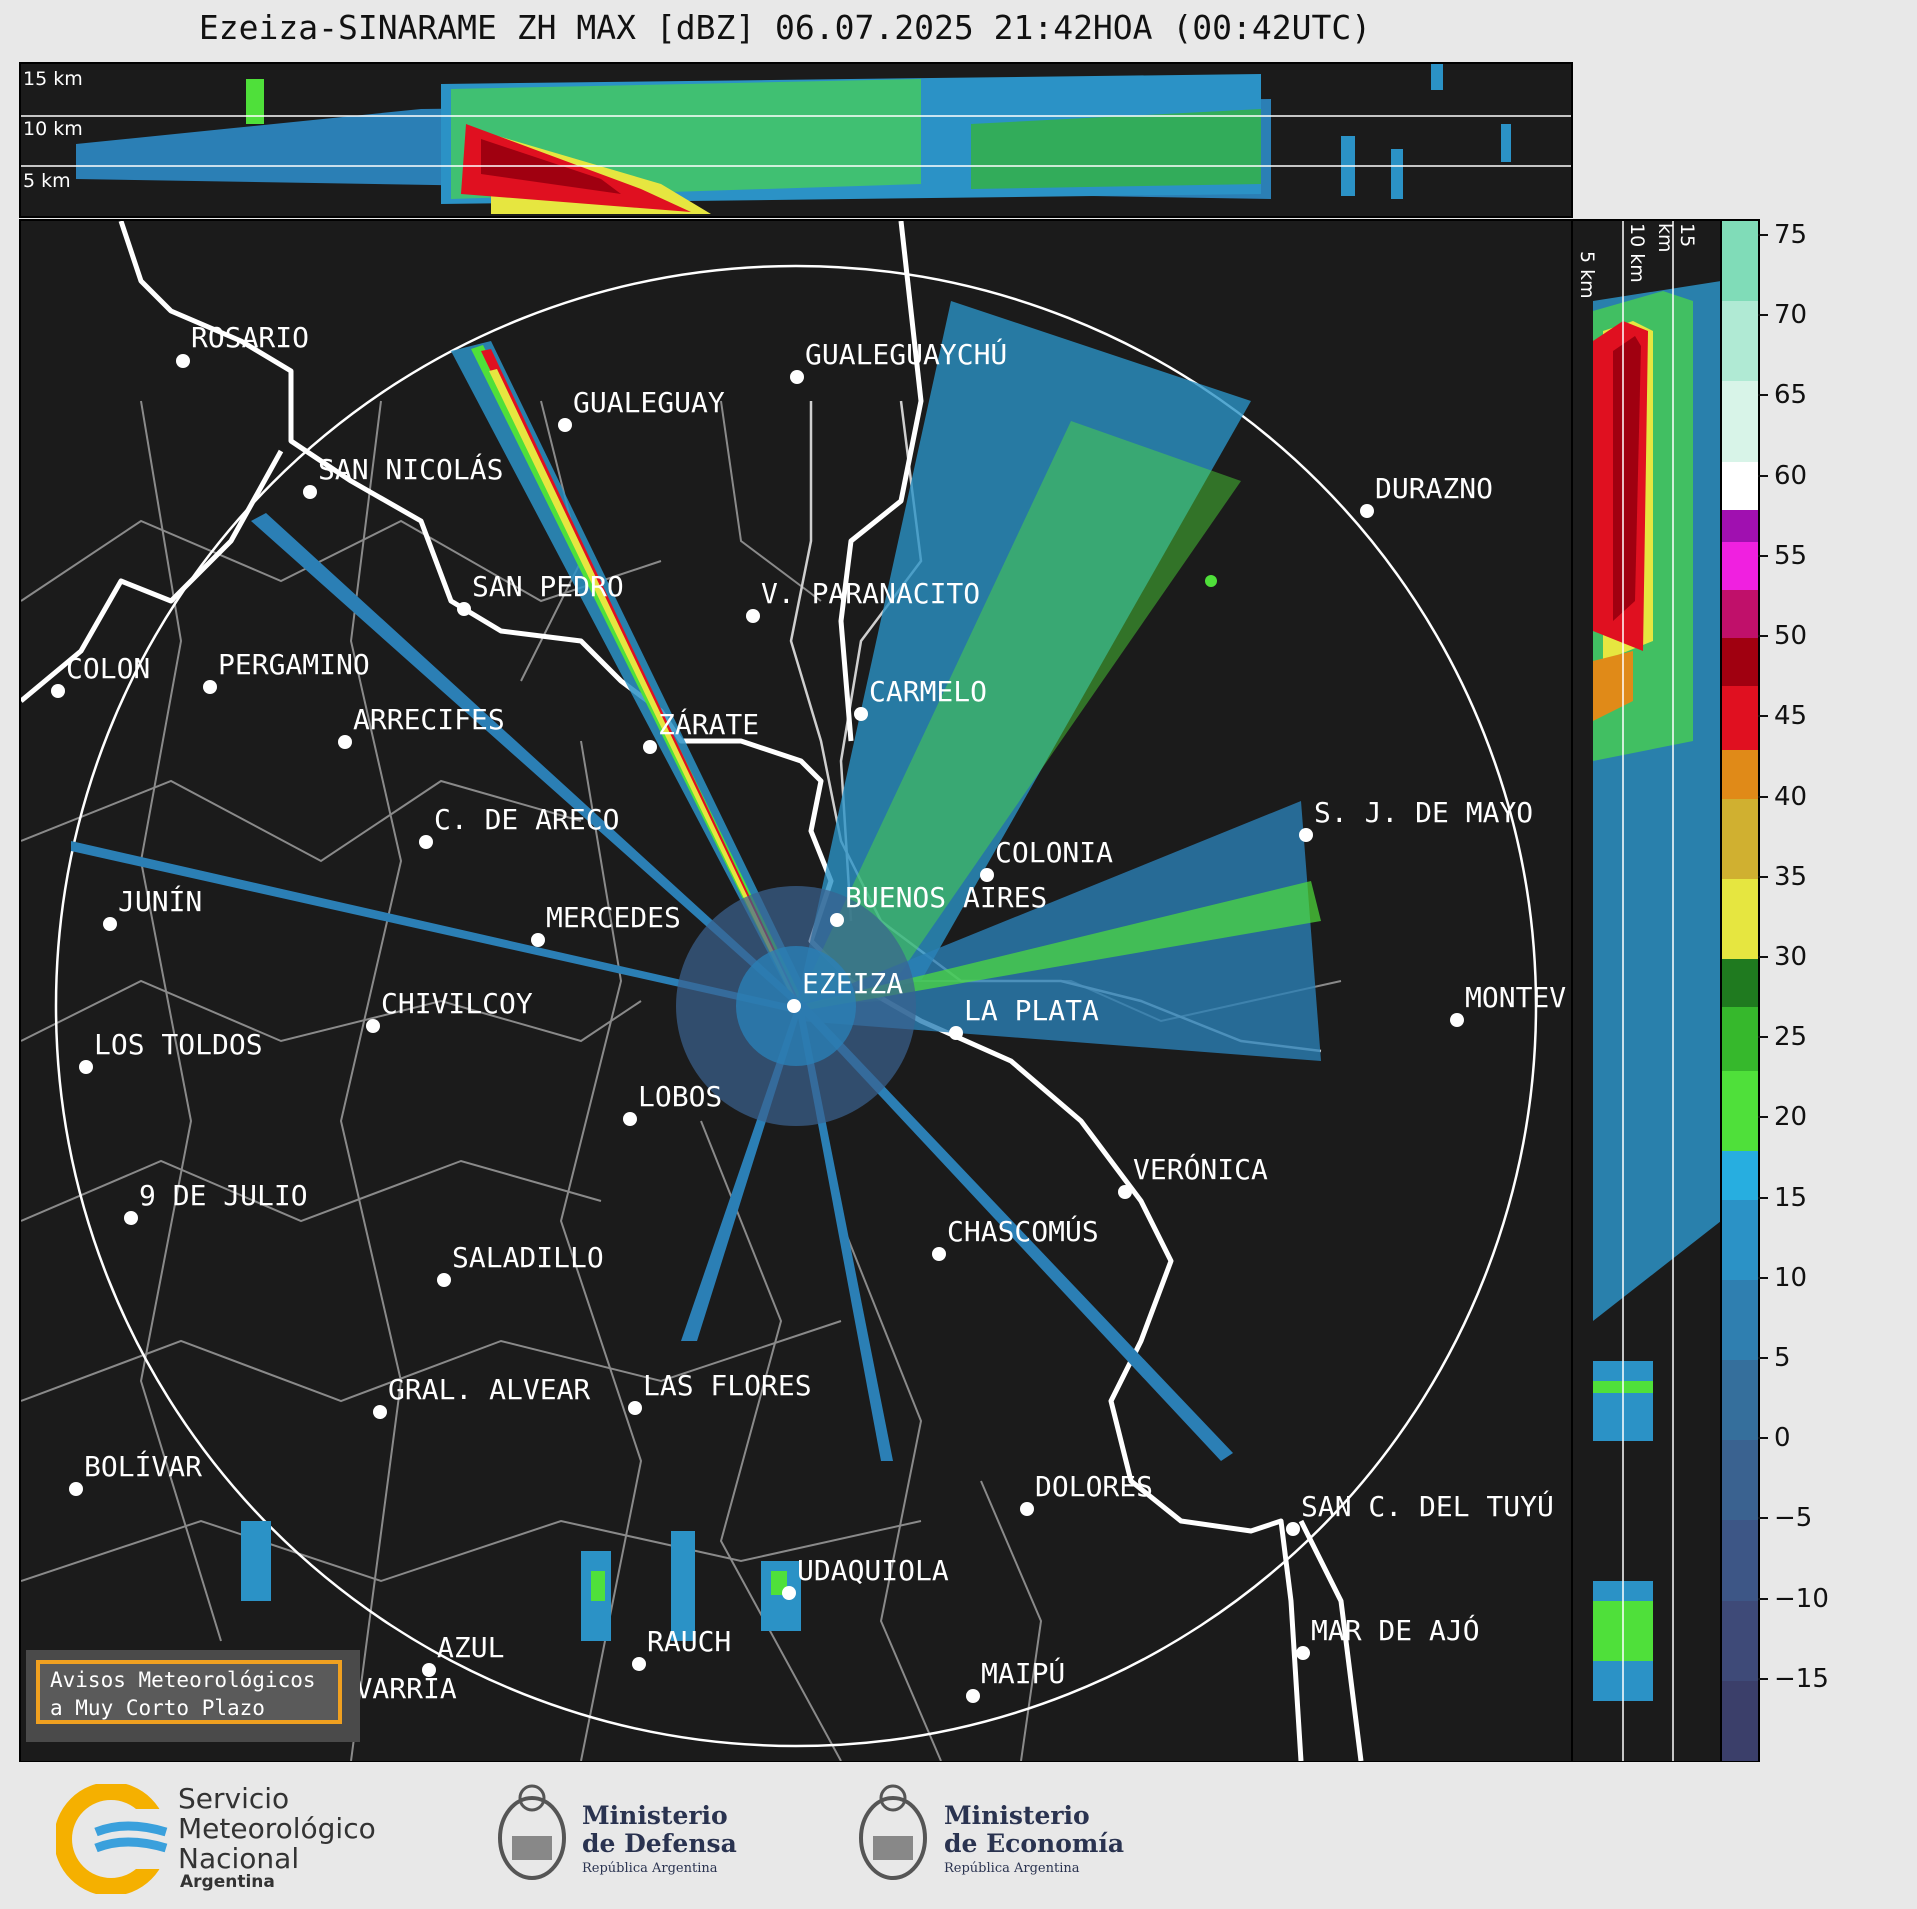 The height and width of the screenshot is (1909, 1917). Describe the element at coordinates (1457, 1020) in the screenshot. I see `city-dot-montevideo` at that location.